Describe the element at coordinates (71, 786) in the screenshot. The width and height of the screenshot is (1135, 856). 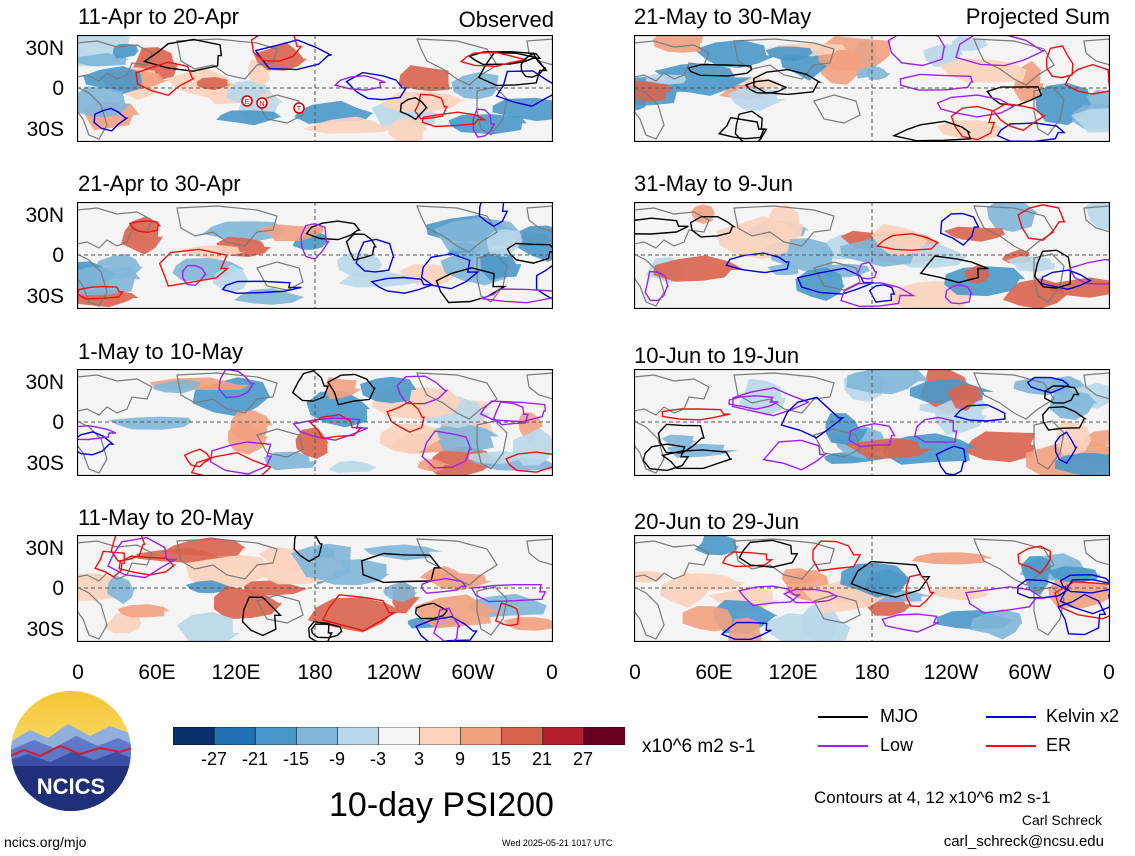
I see `logo-text: NCICS` at that location.